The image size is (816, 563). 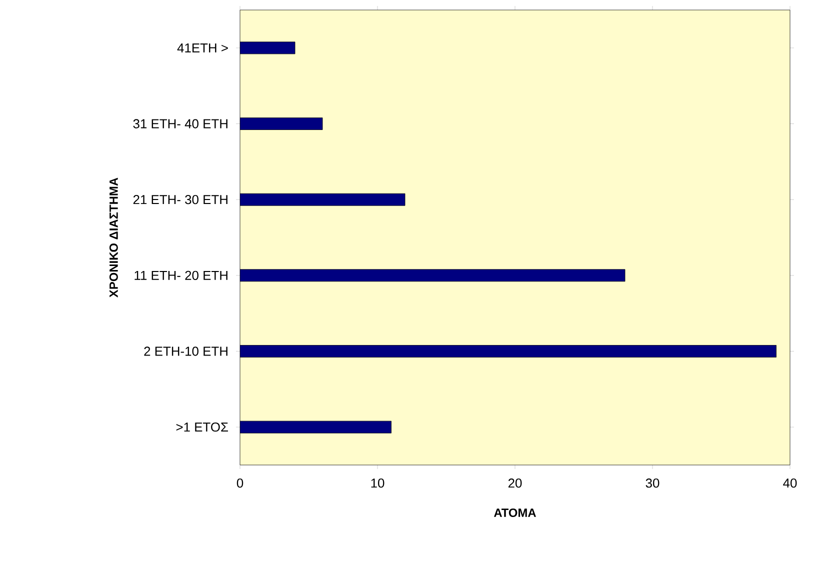 What do you see at coordinates (653, 483) in the screenshot?
I see `x-tick-label: 30` at bounding box center [653, 483].